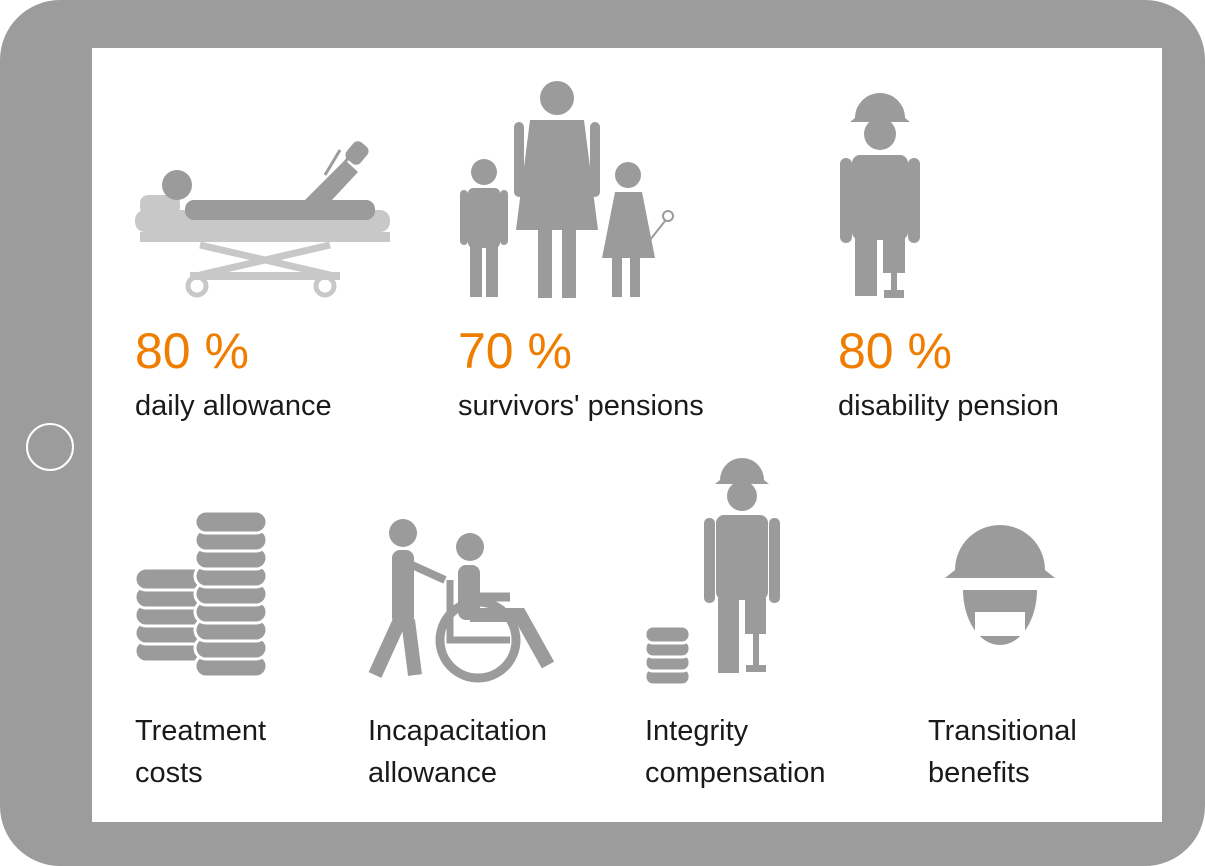 This screenshot has width=1205, height=866. I want to click on integrity-icon, so click(711, 572).